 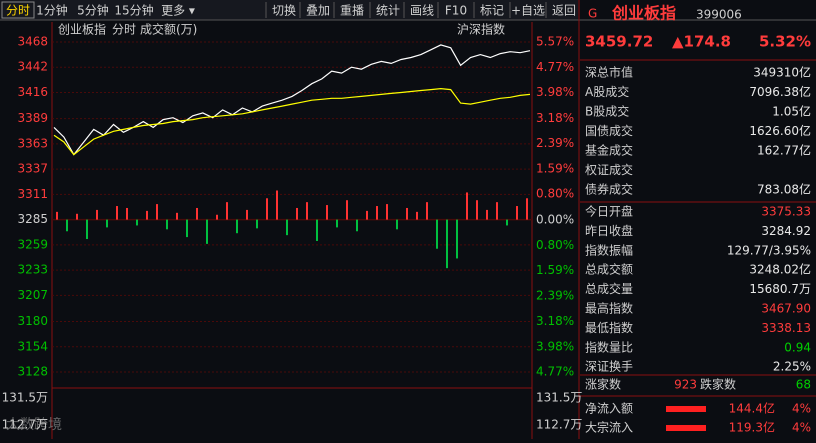 I want to click on quote-value: 15680.7万, so click(x=780, y=289).